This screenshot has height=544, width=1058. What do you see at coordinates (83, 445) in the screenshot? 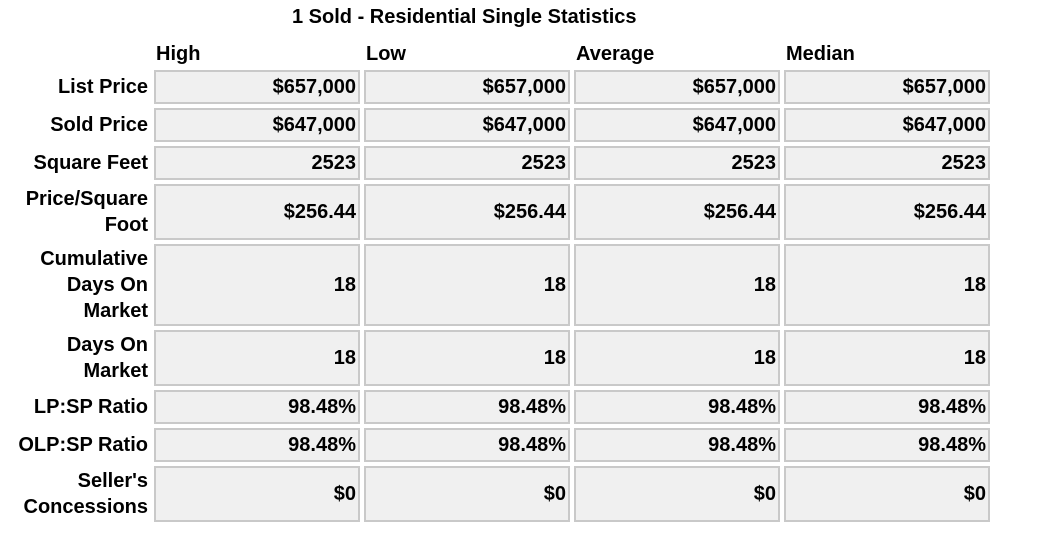
I see `row-label: OLP:SP Ratio` at bounding box center [83, 445].